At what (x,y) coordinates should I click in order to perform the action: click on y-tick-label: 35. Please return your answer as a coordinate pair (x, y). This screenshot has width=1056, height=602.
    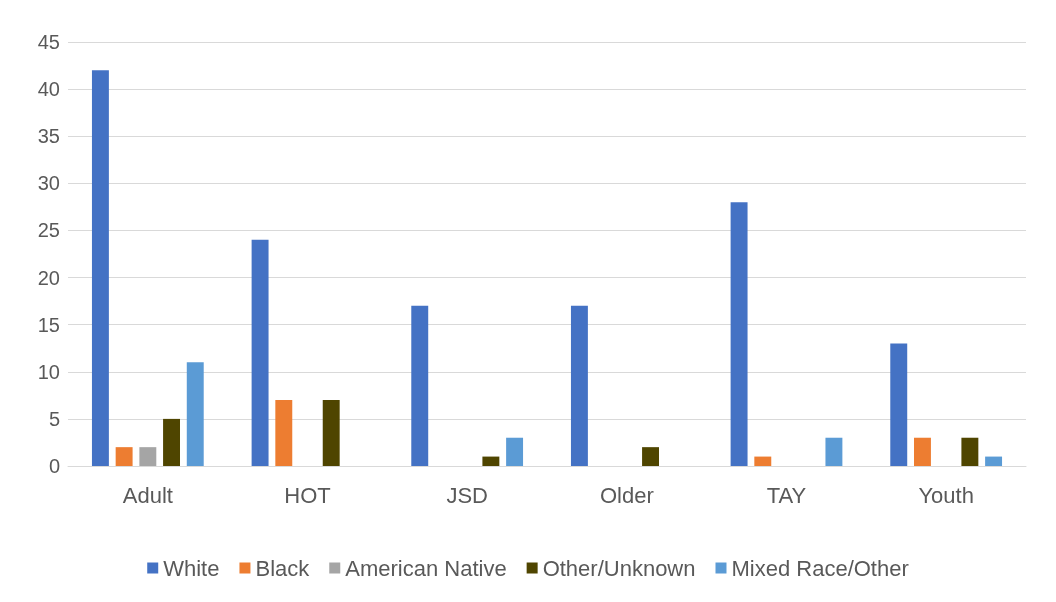
    Looking at the image, I should click on (48, 136).